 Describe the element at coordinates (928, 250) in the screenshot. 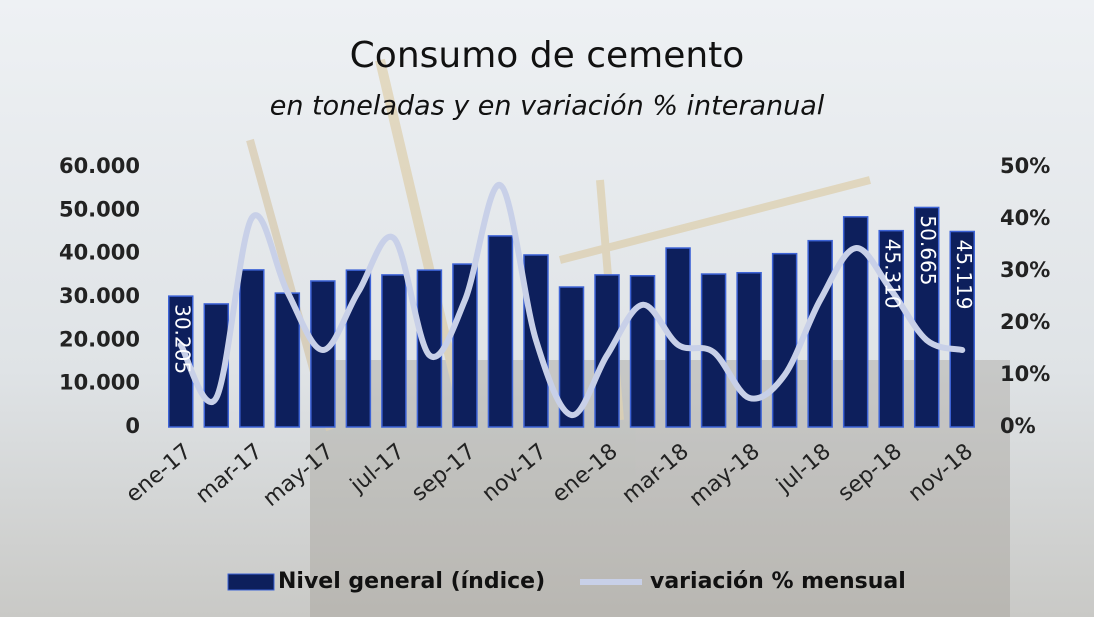

I see `data-label: 50.665` at that location.